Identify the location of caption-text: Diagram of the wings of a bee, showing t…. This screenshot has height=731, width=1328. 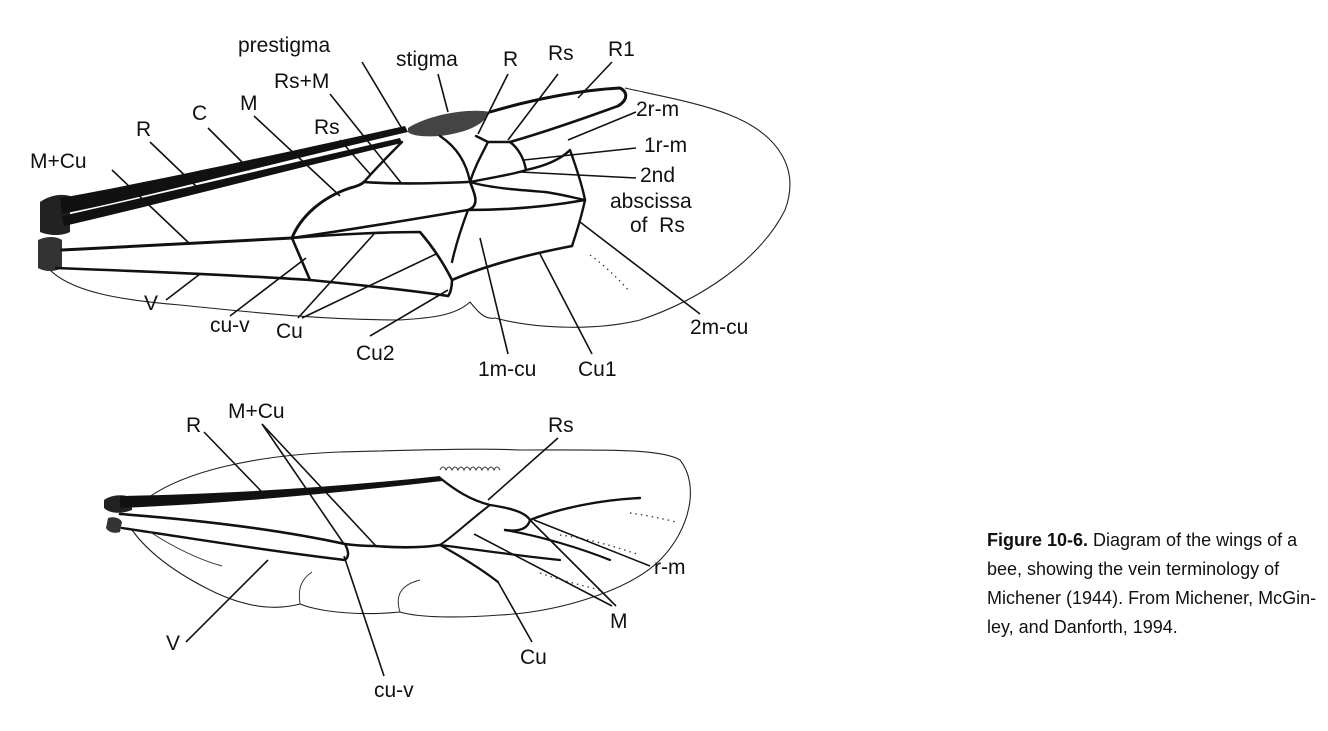
(1152, 583).